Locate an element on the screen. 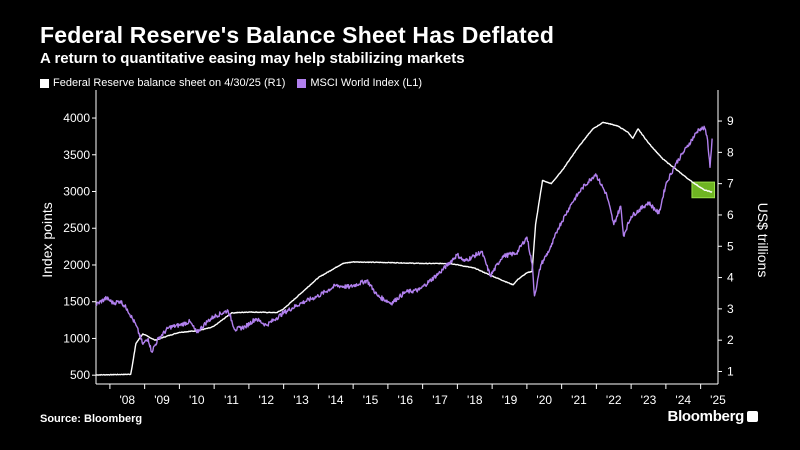  left-tick-label: 1000 is located at coordinates (76, 338).